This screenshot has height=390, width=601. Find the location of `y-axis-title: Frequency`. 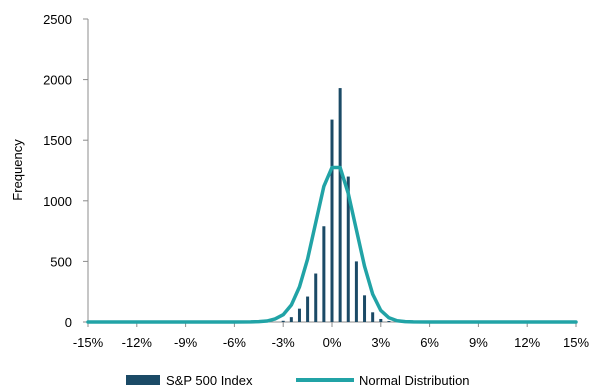

y-axis-title: Frequency is located at coordinates (17, 170).